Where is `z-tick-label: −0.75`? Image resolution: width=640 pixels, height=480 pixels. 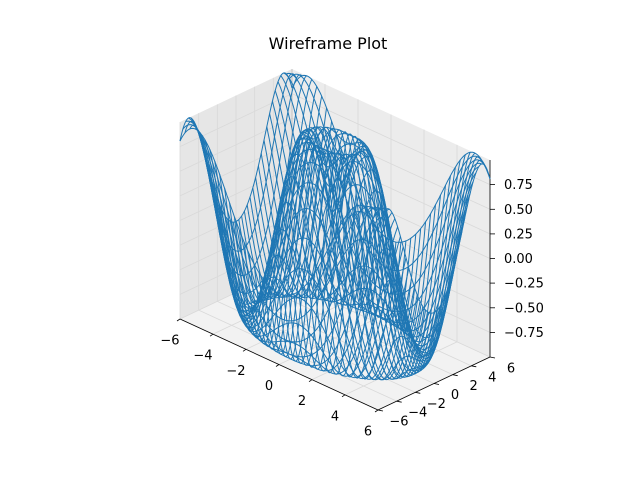 z-tick-label: −0.75 is located at coordinates (524, 333).